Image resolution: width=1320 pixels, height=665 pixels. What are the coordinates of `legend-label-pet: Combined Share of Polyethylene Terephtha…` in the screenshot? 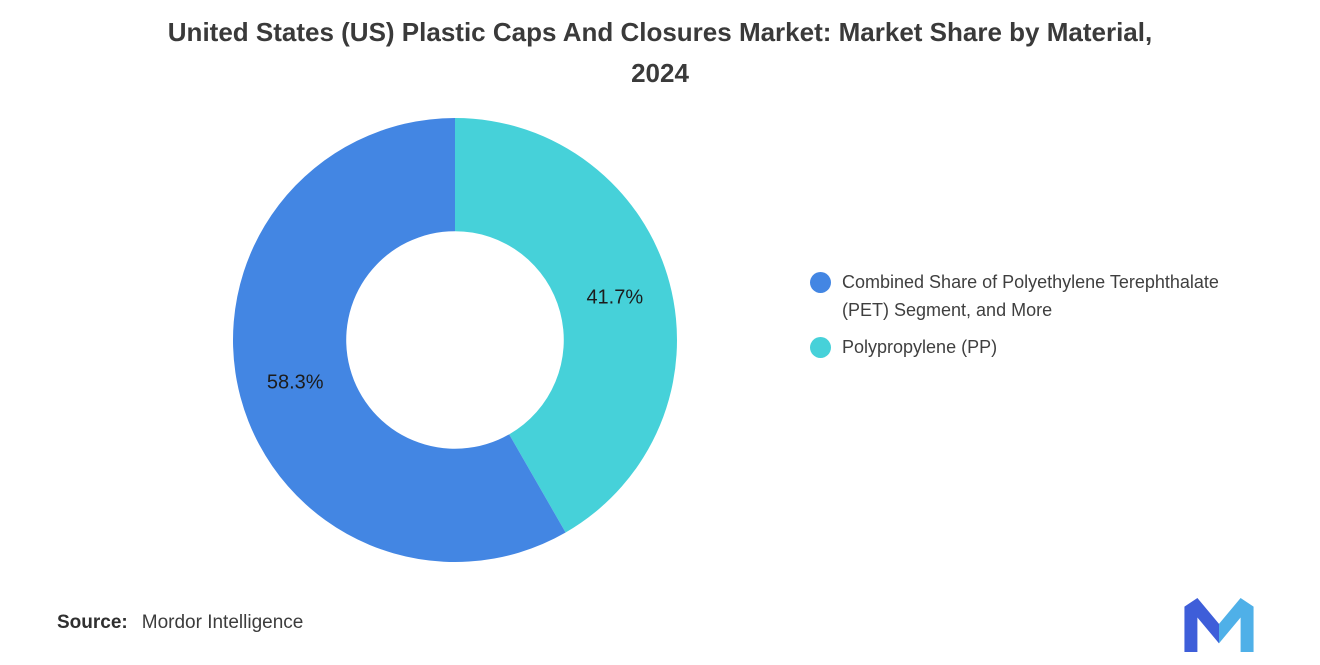 It's located at (1030, 296).